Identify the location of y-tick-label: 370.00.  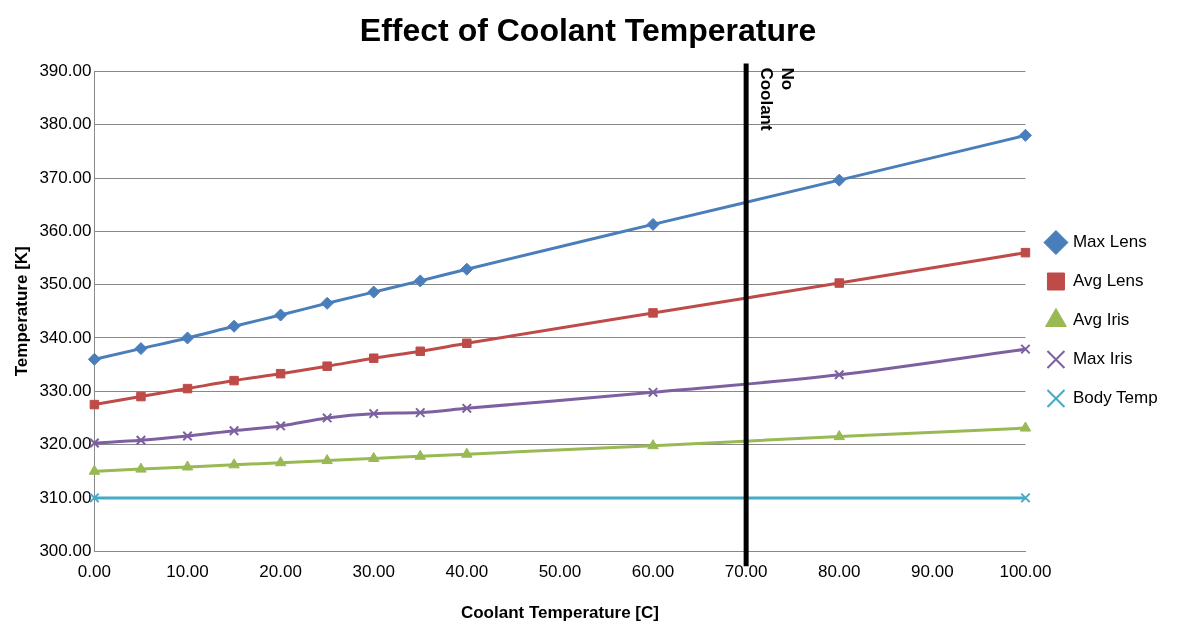
(65, 177).